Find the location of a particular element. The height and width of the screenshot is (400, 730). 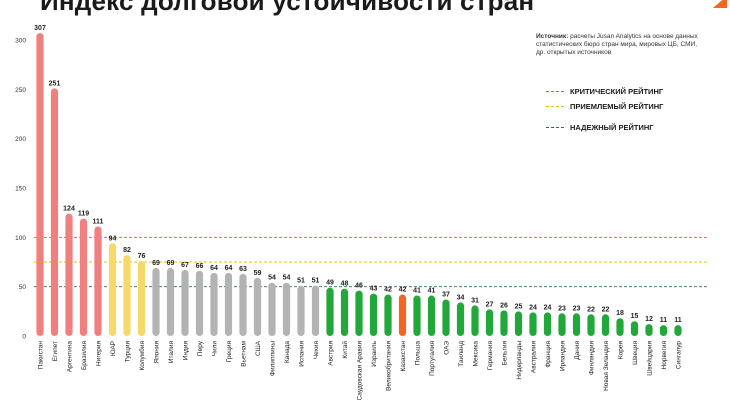

bar-value-label: 63 is located at coordinates (243, 269).